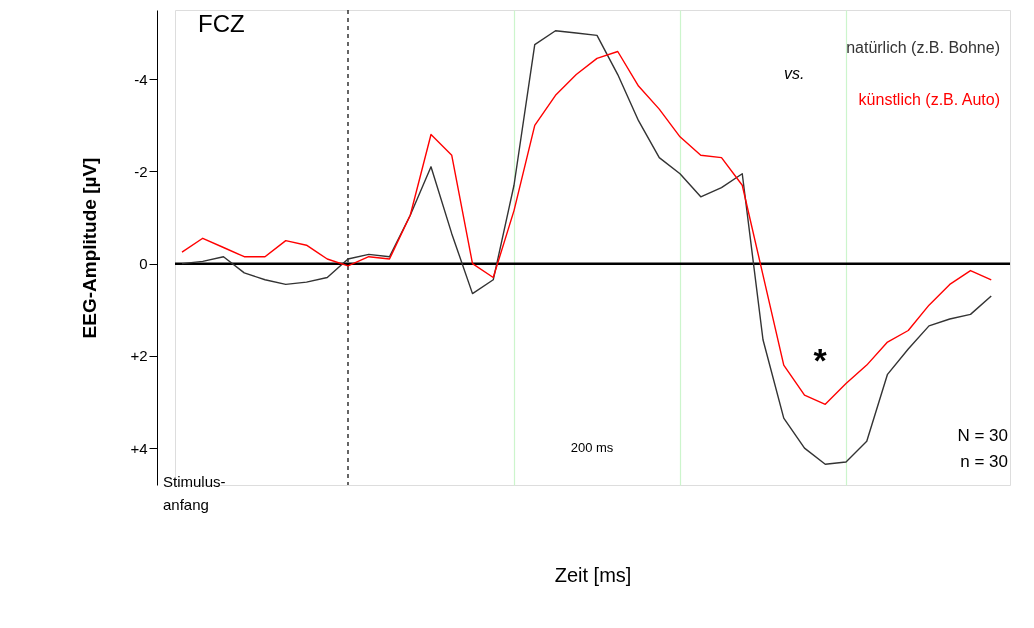  What do you see at coordinates (90, 248) in the screenshot?
I see `y-axis-title: EEG-Amplitude [µV]` at bounding box center [90, 248].